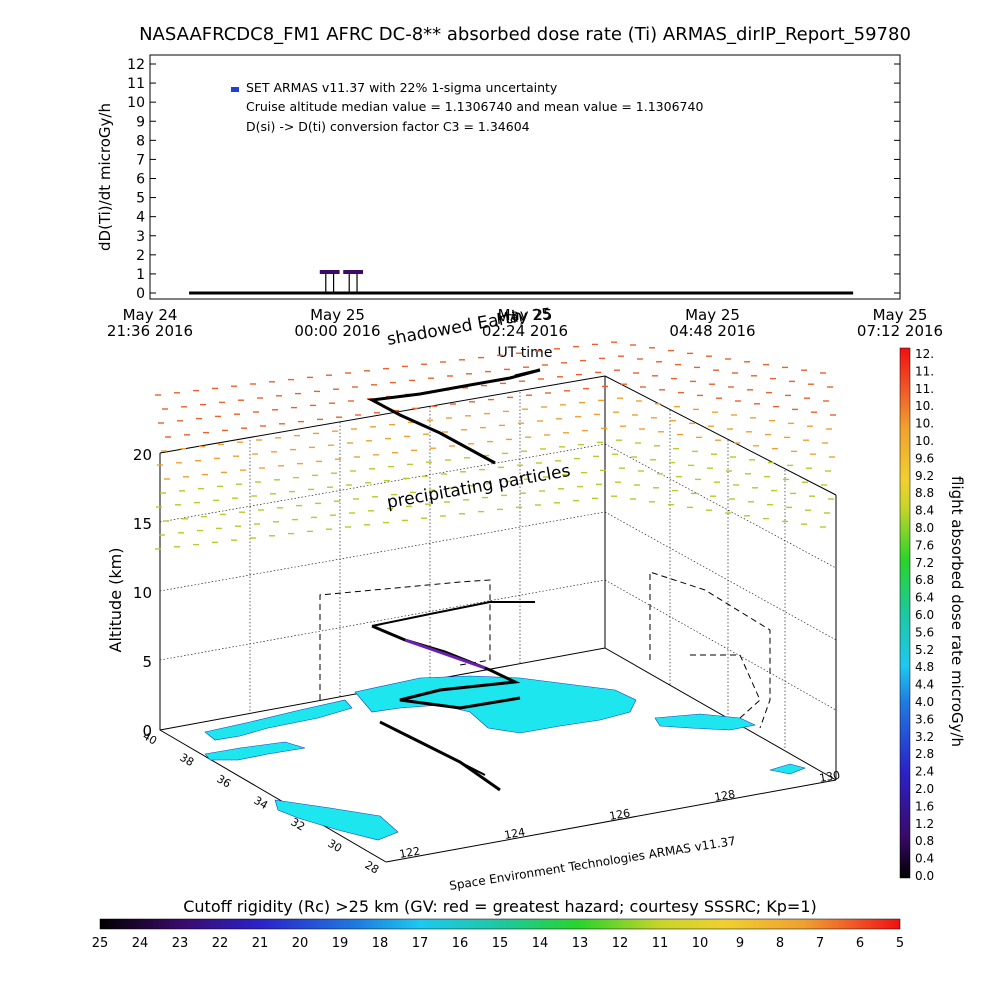 This screenshot has width=1000, height=1000. I want to click on track-upper, so click(454, 416).